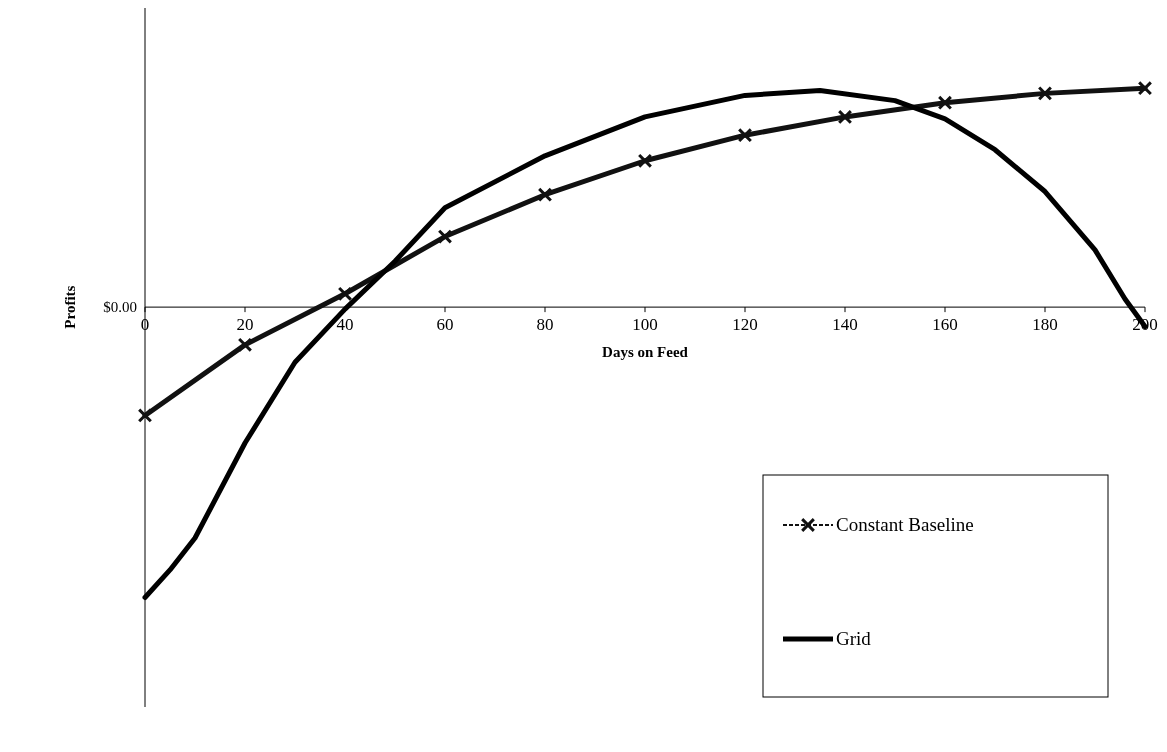 The height and width of the screenshot is (752, 1167). Describe the element at coordinates (445, 325) in the screenshot. I see `x-tick-label: 60` at that location.